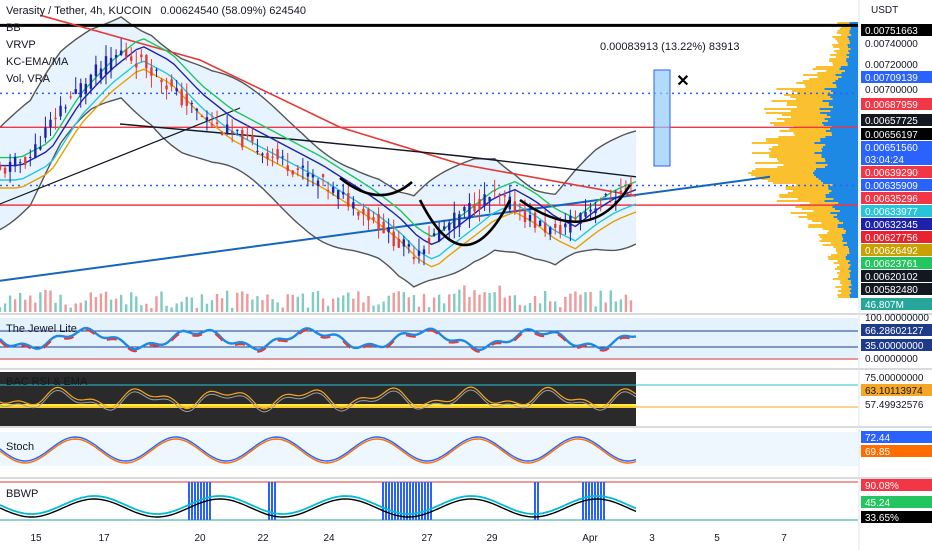 Image resolution: width=932 pixels, height=550 pixels. I want to click on price-axis-label: 0.00651560, so click(891, 148).